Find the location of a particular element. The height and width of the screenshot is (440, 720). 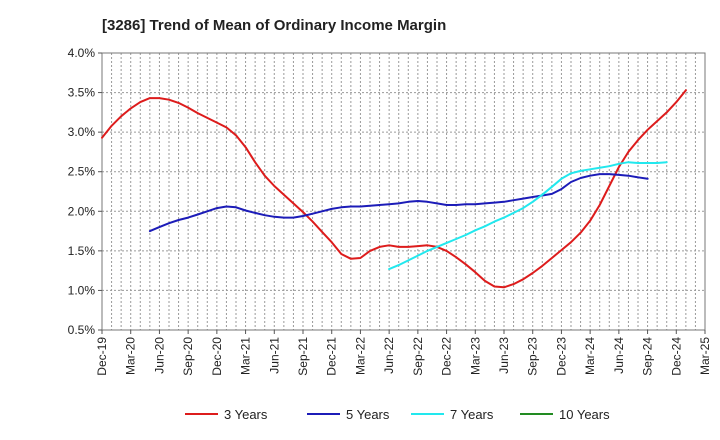

series-line-7-years is located at coordinates (528, 216).